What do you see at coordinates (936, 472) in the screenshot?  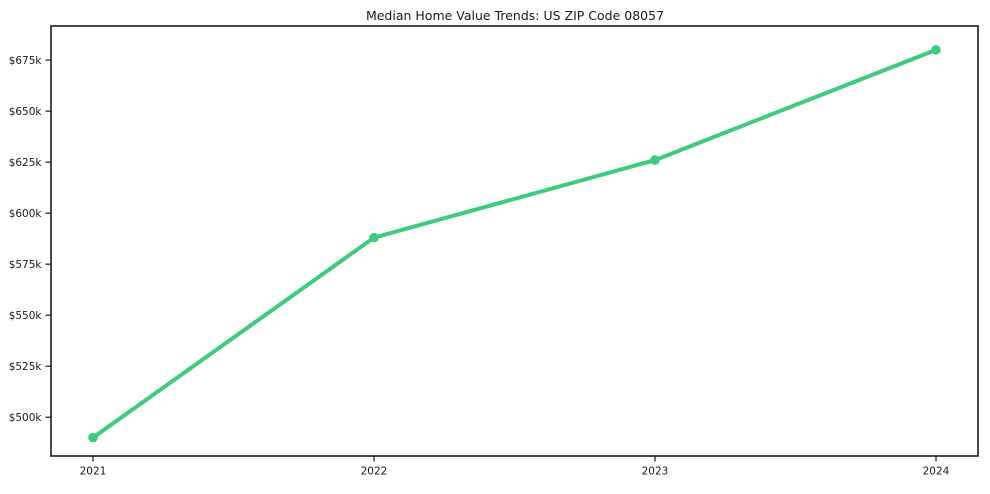 I see `x-tick-label: 2024` at bounding box center [936, 472].